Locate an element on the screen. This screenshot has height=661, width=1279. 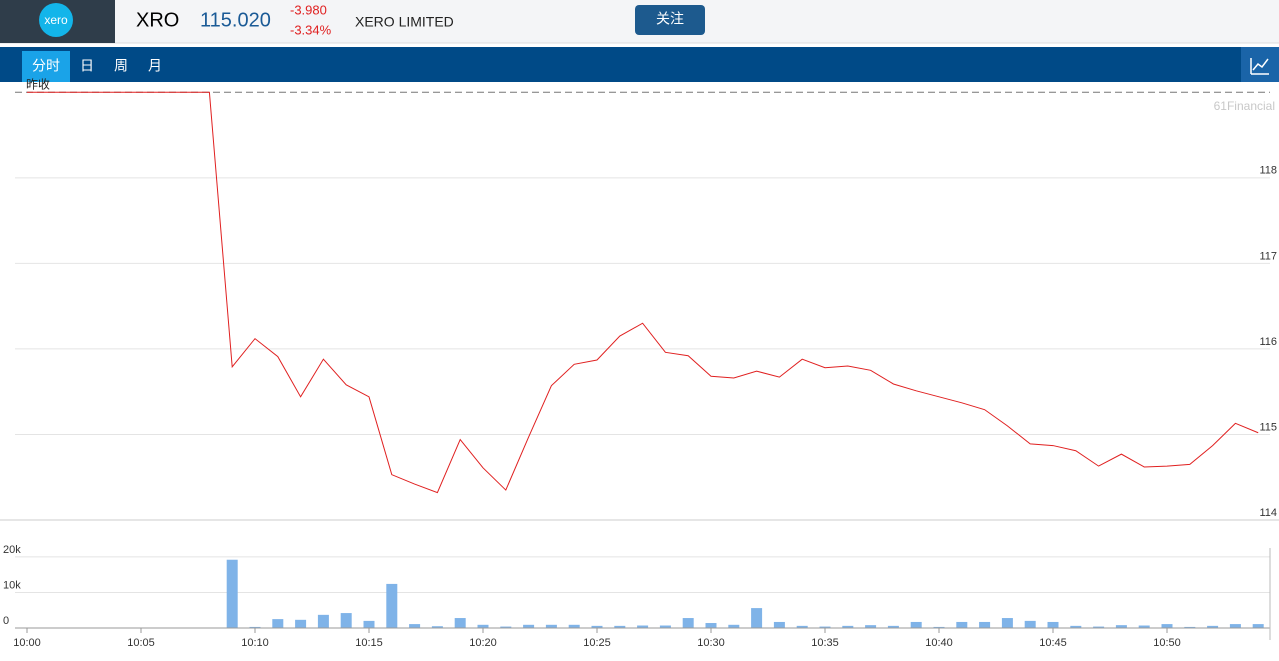
company-name: XERO LIMITED is located at coordinates (404, 22).